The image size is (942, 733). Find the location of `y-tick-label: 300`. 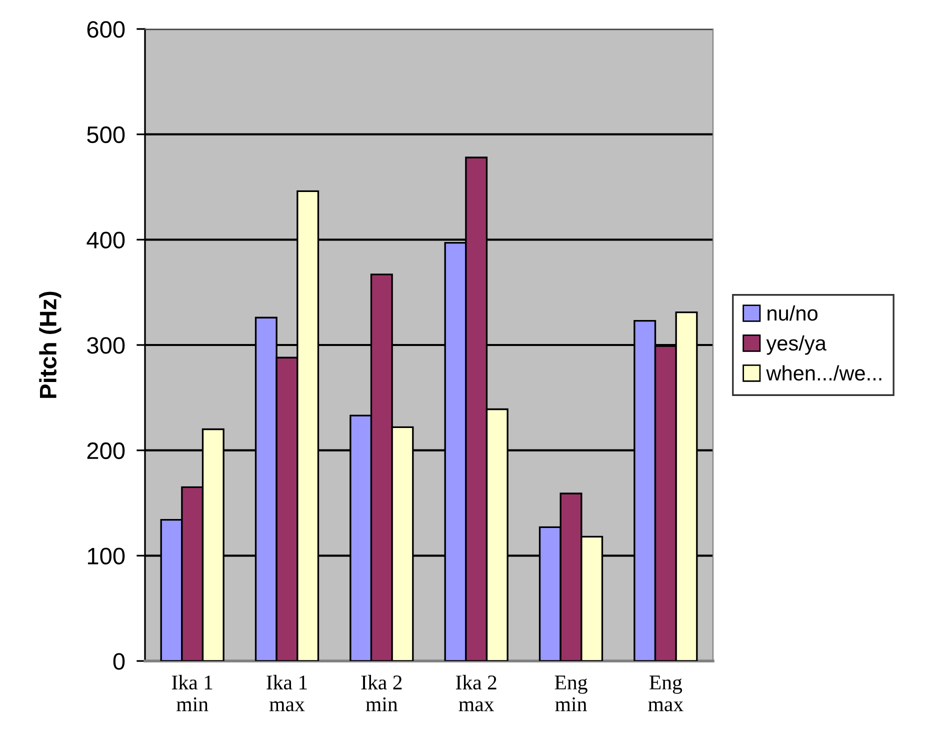

y-tick-label: 300 is located at coordinates (106, 345).